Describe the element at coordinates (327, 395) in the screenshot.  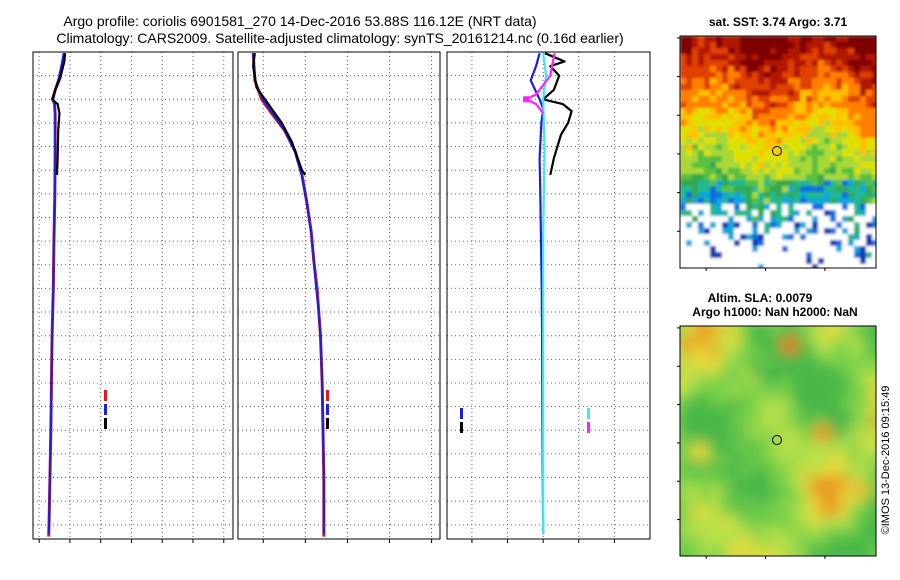
I see `legend-swatch` at that location.